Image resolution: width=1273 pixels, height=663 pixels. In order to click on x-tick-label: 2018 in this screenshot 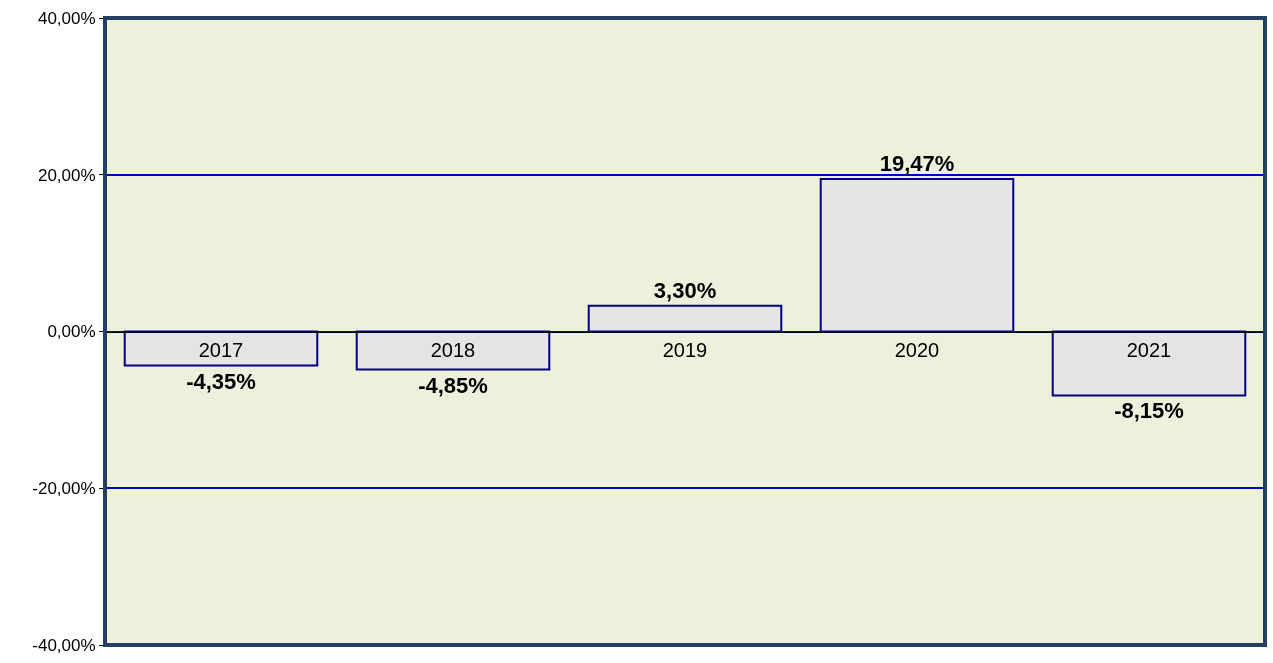, I will do `click(453, 349)`.